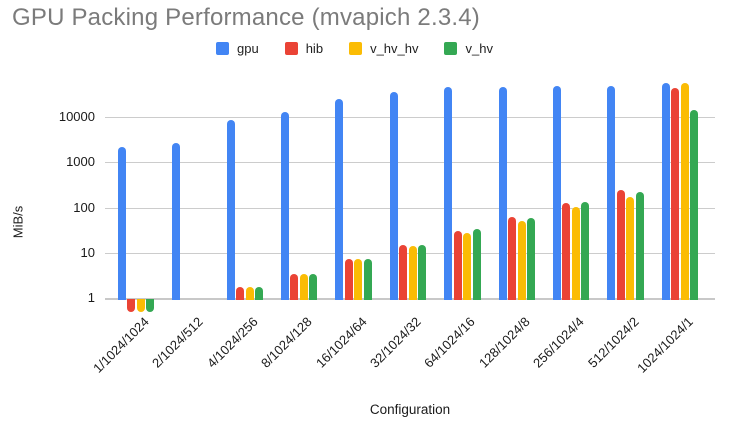 Image resolution: width=730 pixels, height=430 pixels. I want to click on x-tick-label: 1/1024/1024, so click(120, 345).